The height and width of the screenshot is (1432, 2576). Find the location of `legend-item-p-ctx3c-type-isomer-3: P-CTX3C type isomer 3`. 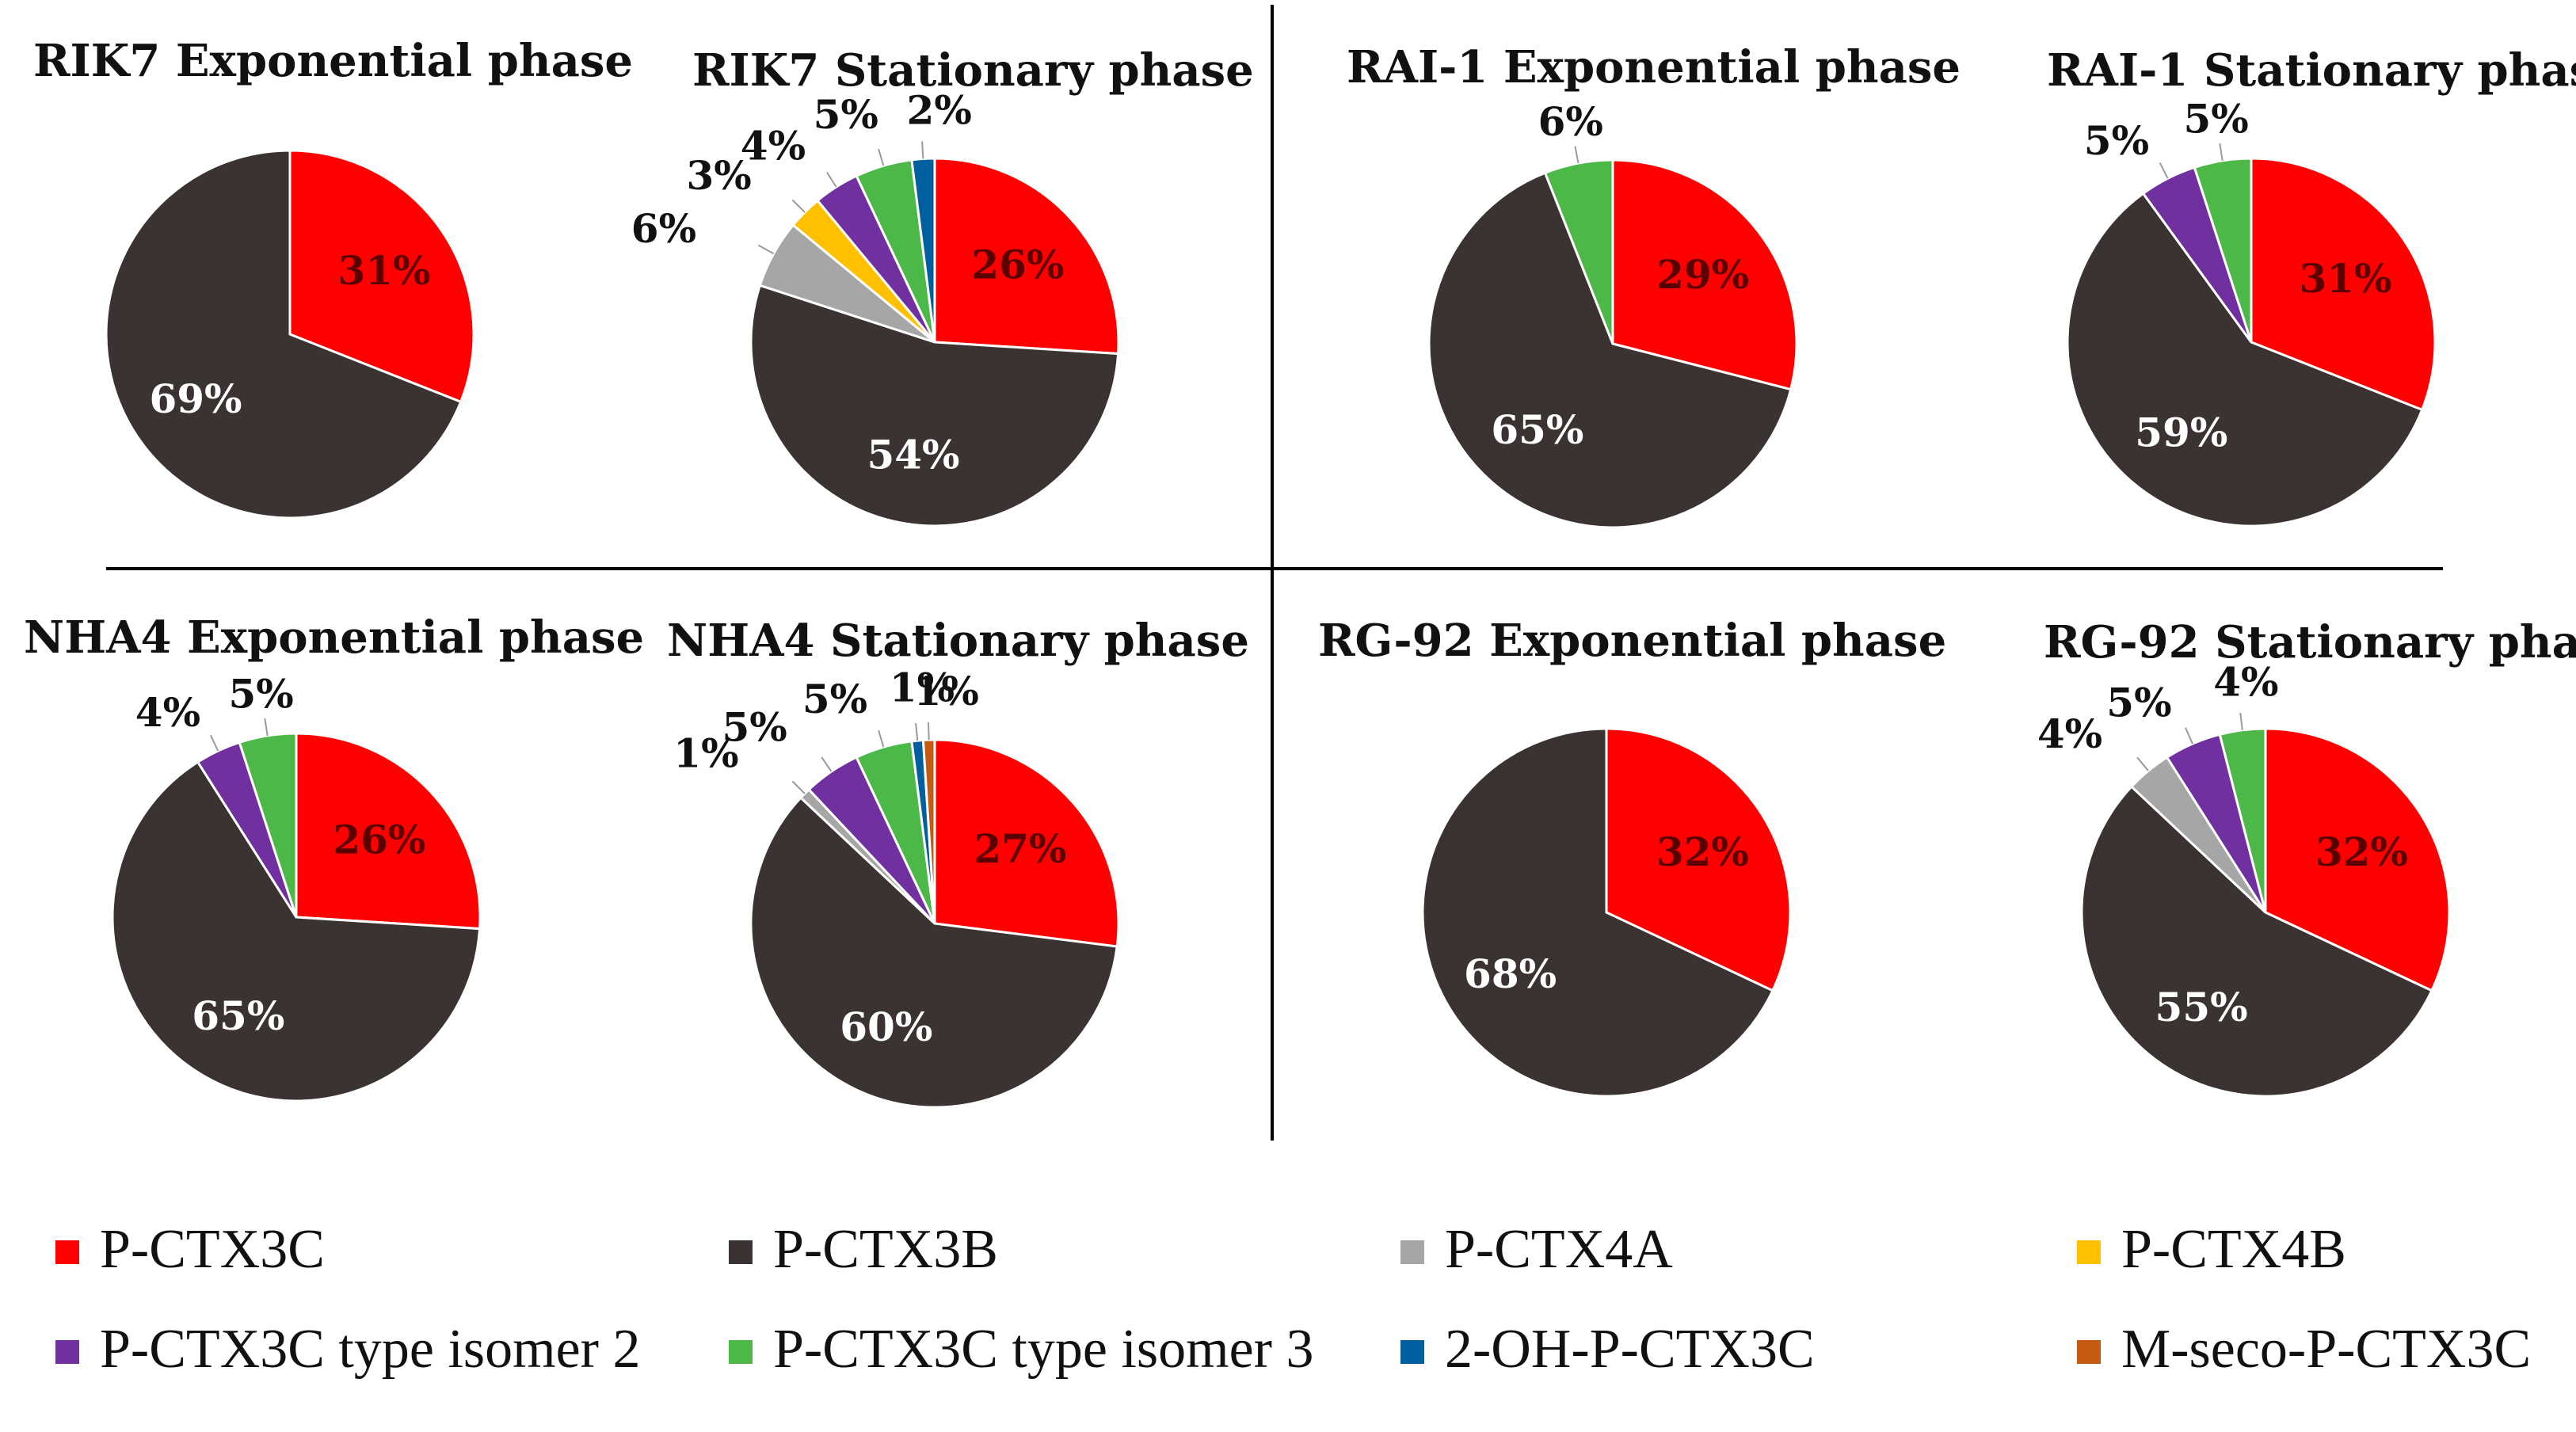

legend-item-p-ctx3c-type-isomer-3: P-CTX3C type isomer 3 is located at coordinates (1021, 1349).